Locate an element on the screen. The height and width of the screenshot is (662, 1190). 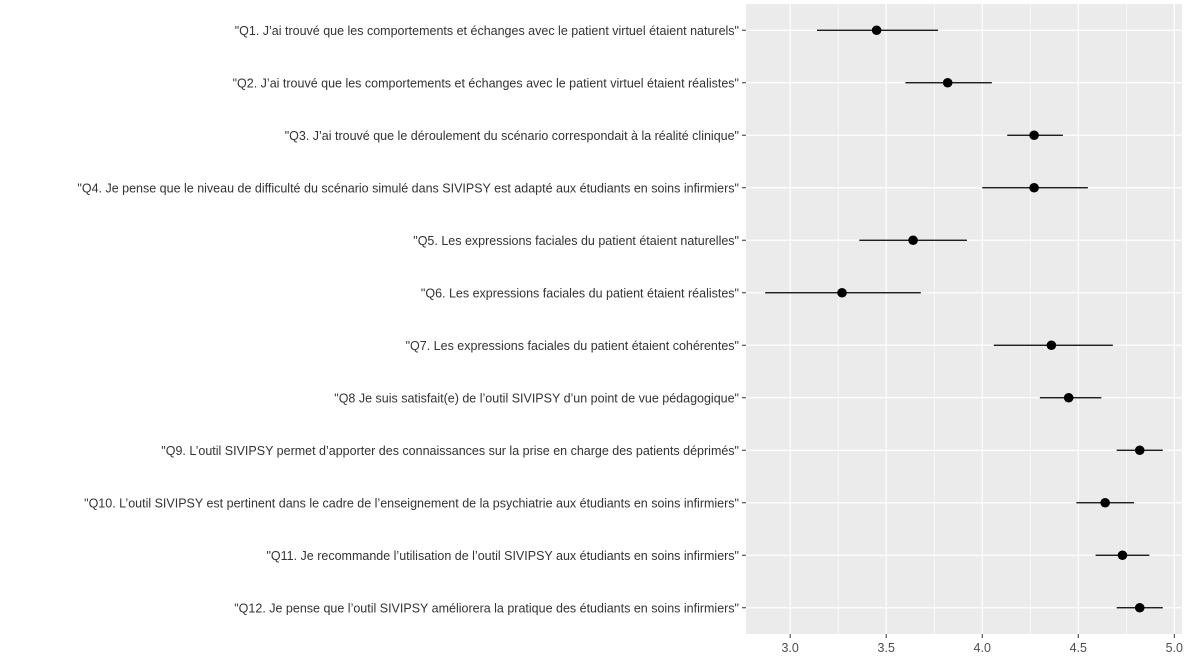
x-axis-ticks is located at coordinates (982, 636).